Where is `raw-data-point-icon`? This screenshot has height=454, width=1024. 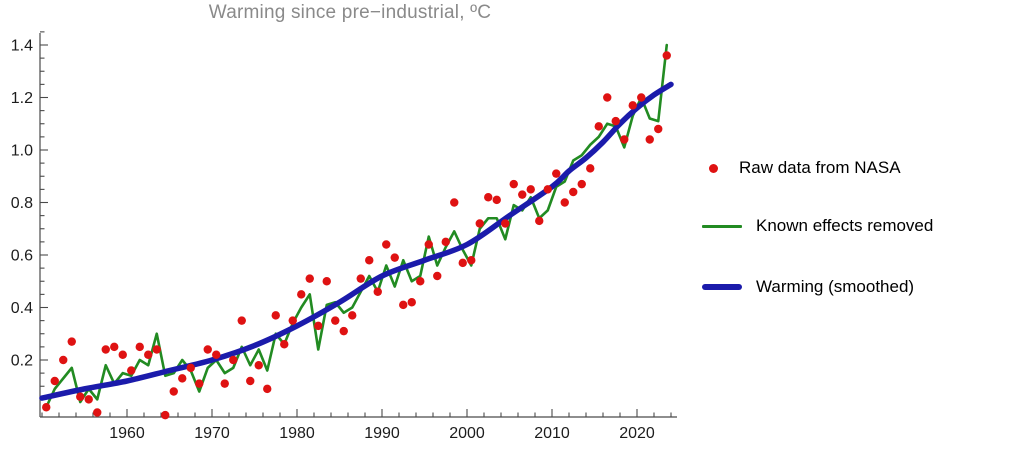 raw-data-point-icon is located at coordinates (713, 168).